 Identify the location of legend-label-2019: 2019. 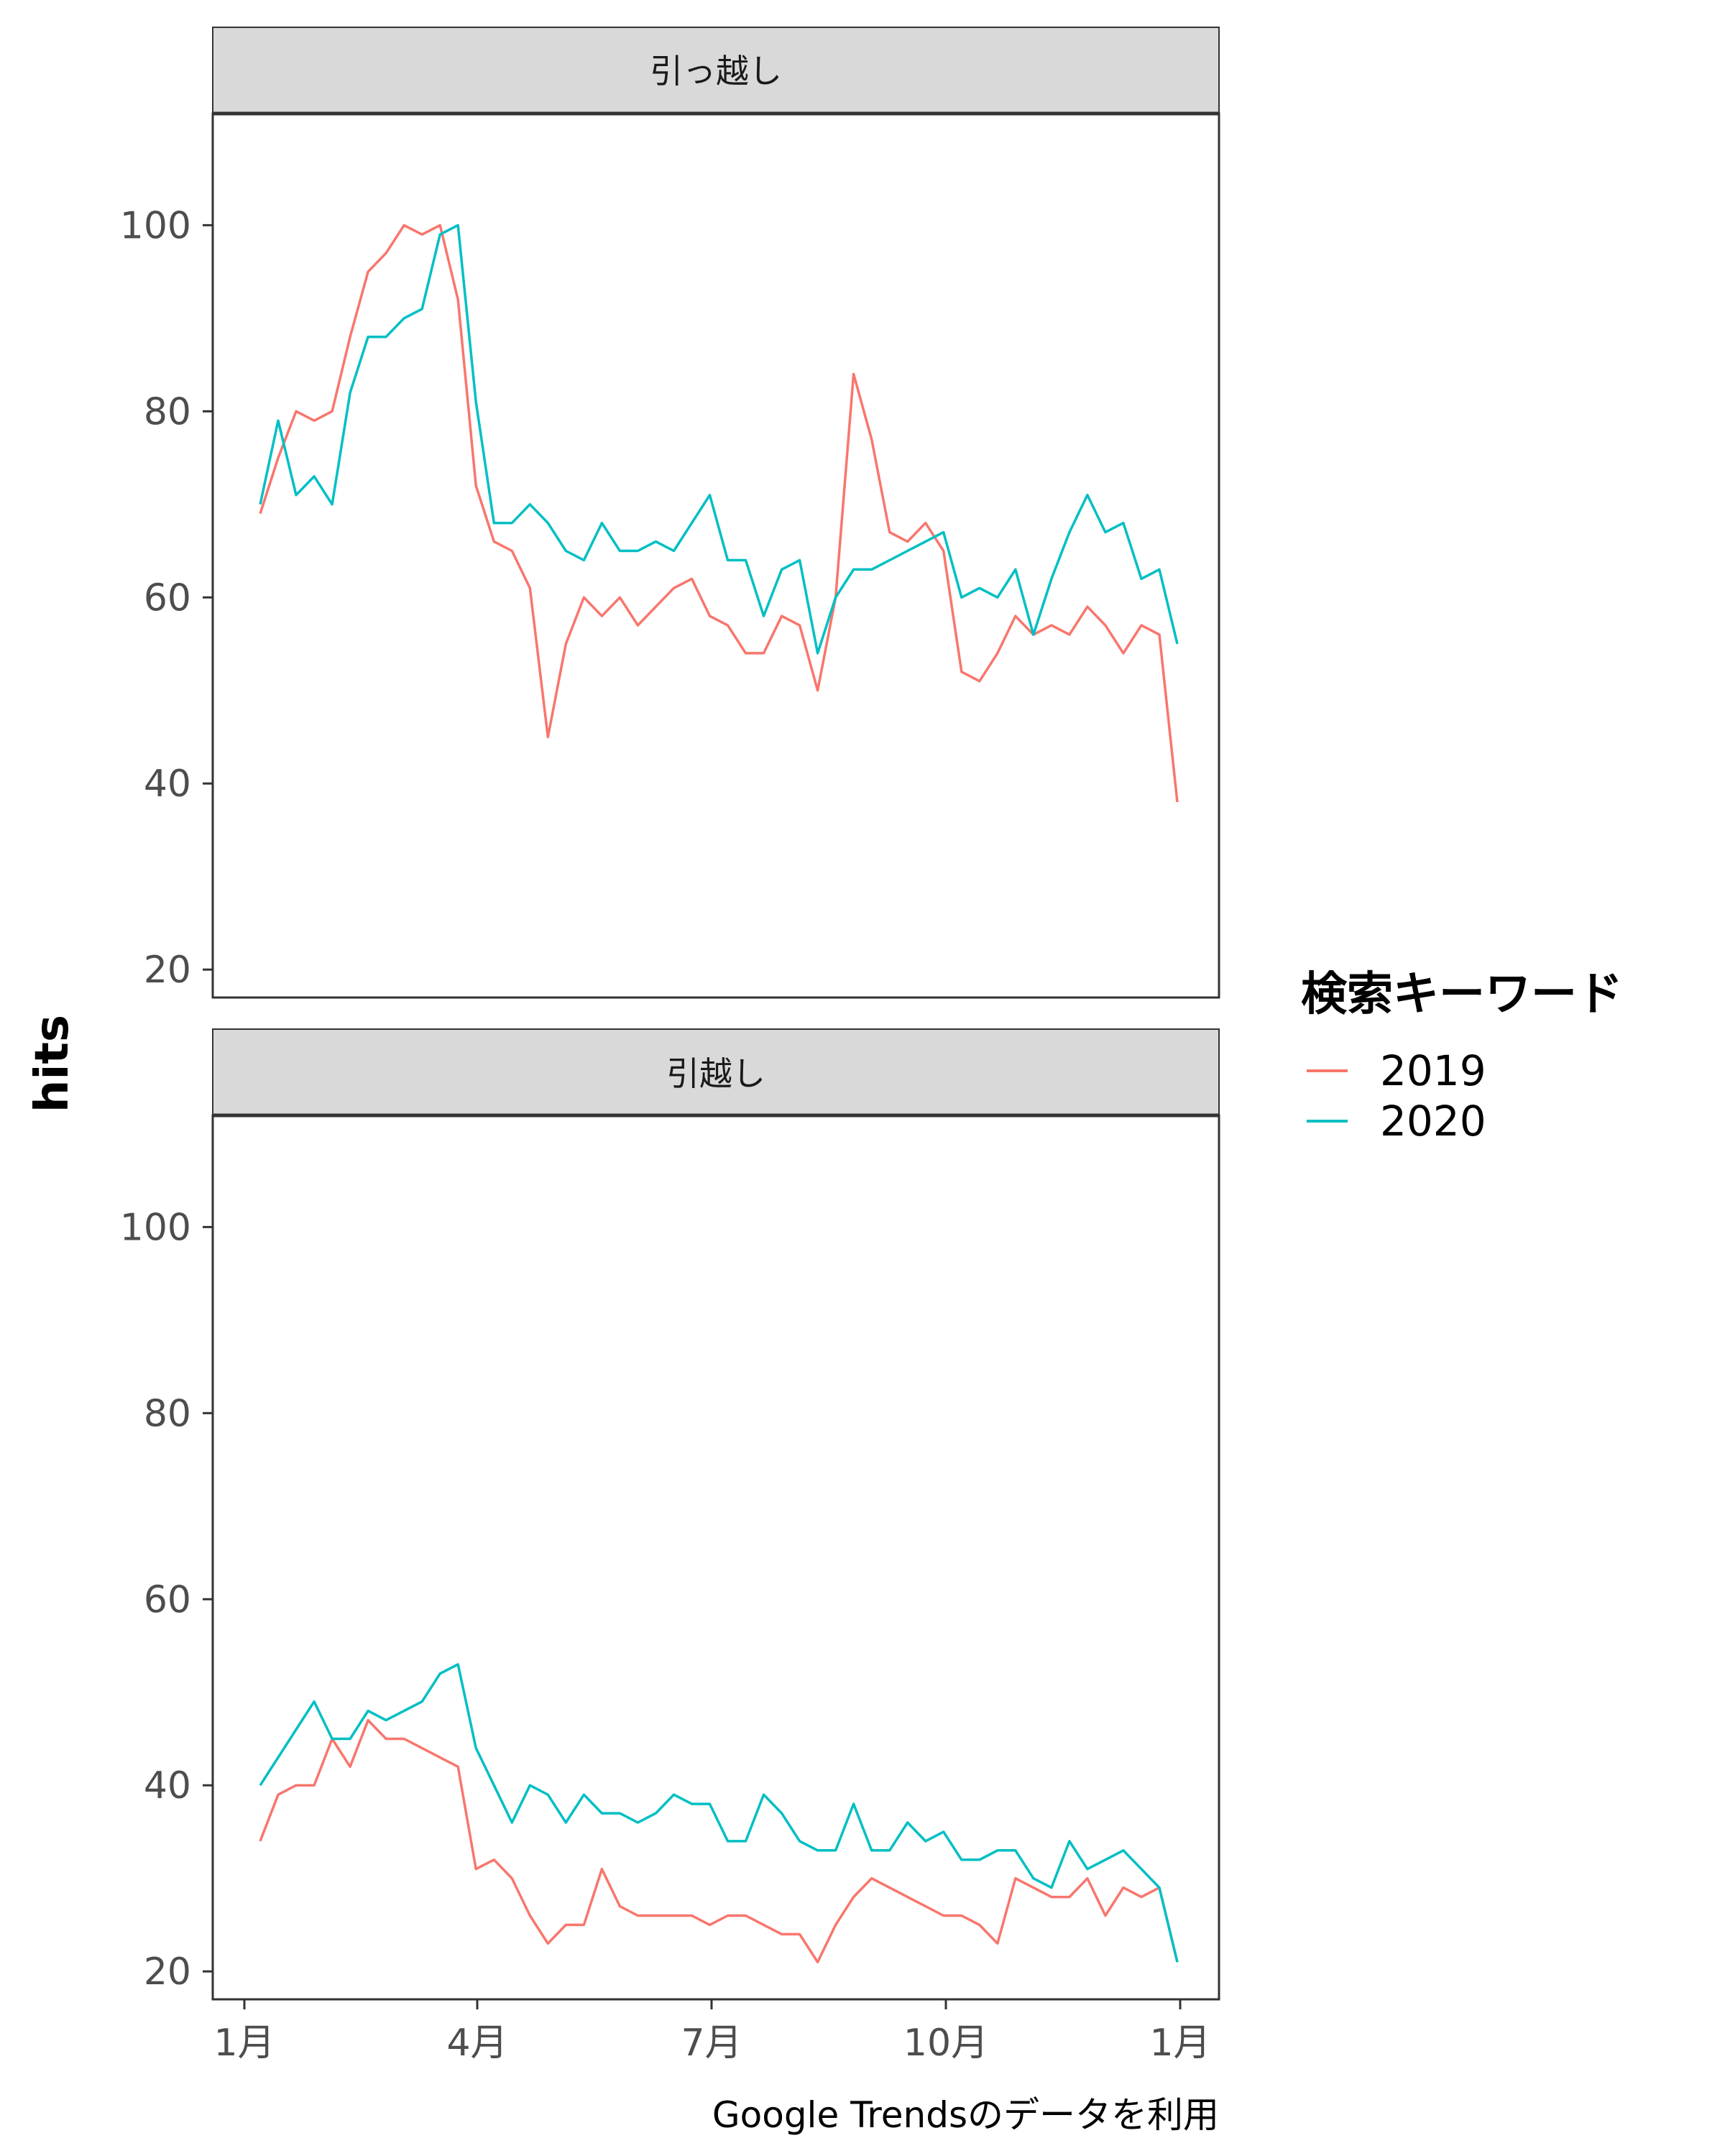
(1433, 1070).